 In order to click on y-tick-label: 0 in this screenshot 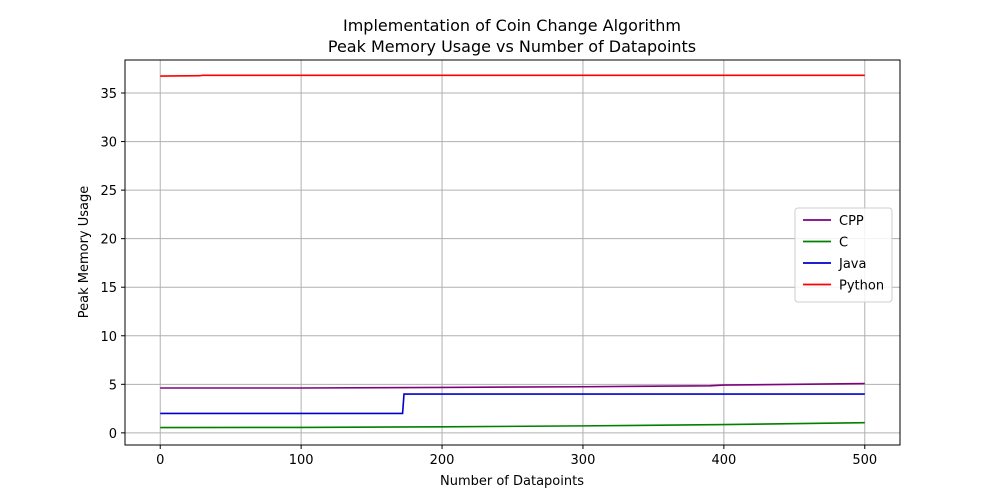, I will do `click(113, 434)`.